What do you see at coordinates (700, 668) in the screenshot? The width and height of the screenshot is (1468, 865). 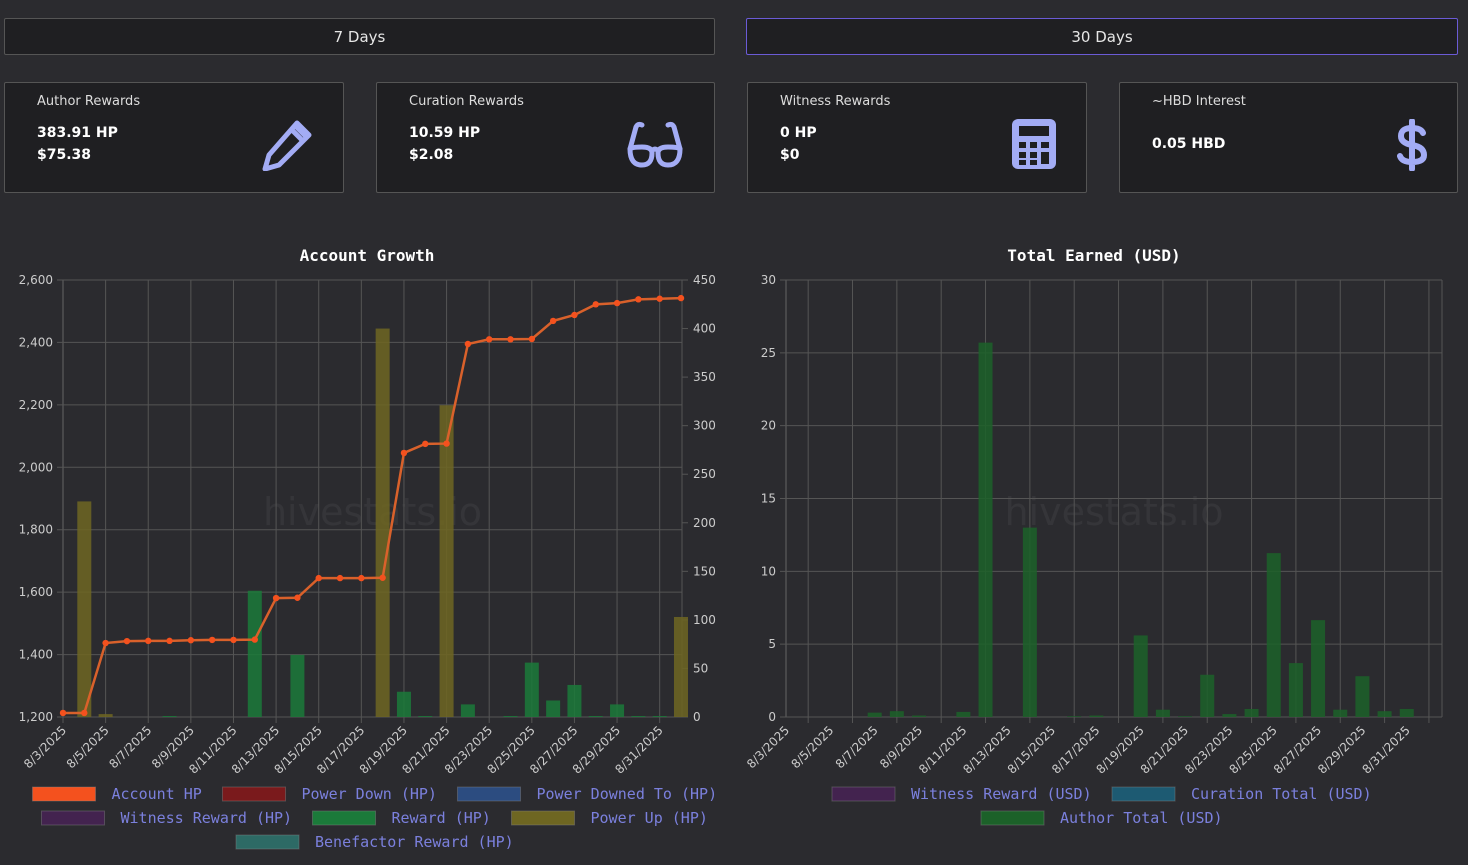 I see `y2-tick-label: 50` at bounding box center [700, 668].